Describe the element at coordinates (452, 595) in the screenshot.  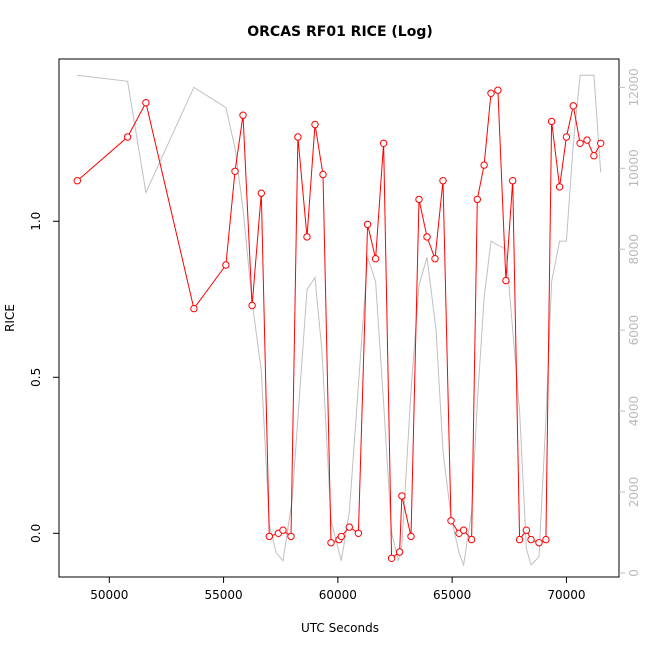
I see `x-tick-label: 65000` at that location.